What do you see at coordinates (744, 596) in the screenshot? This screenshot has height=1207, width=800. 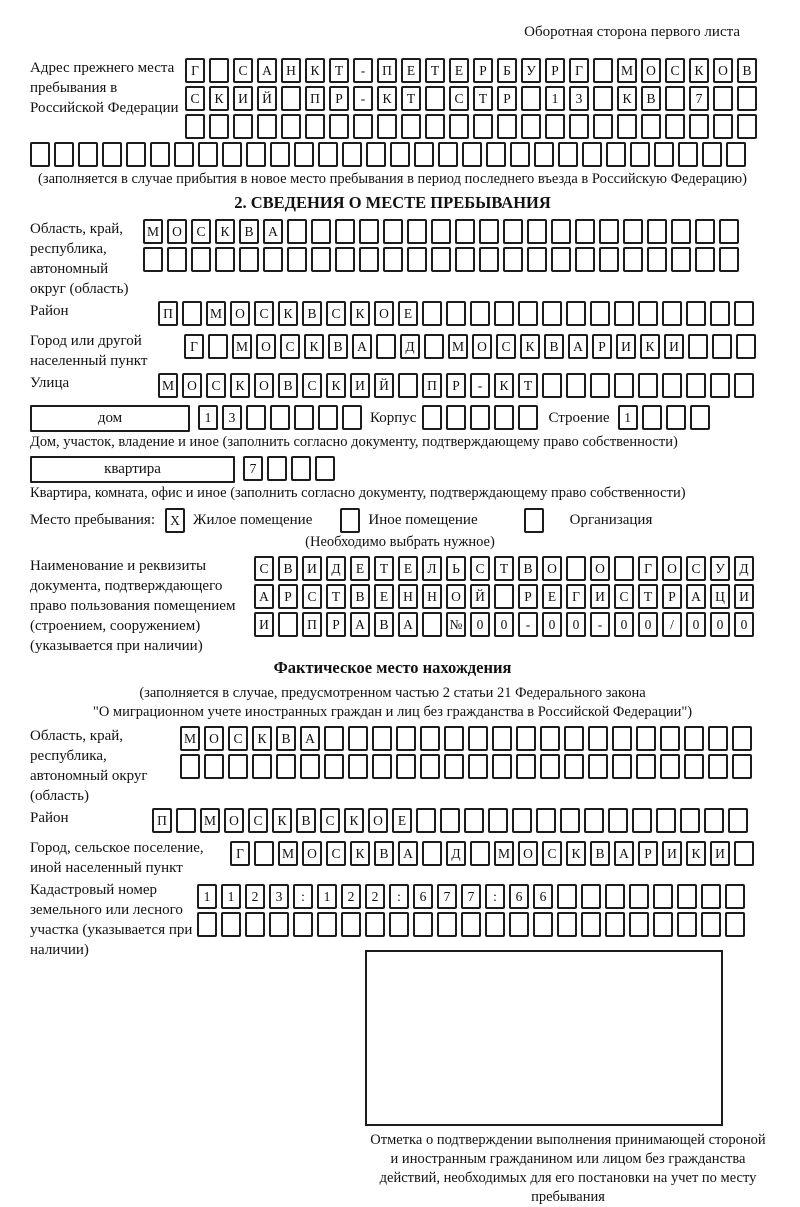 I see `char-cell: И` at bounding box center [744, 596].